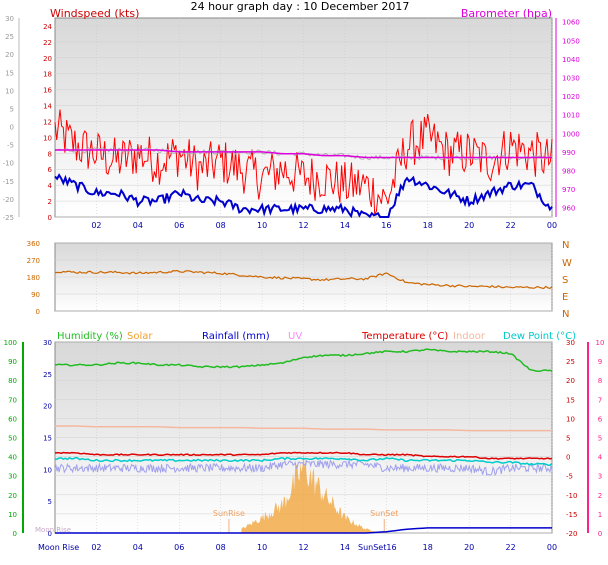 This screenshot has width=608, height=565. I want to click on inner-left-tick-10: 10, so click(47, 470).